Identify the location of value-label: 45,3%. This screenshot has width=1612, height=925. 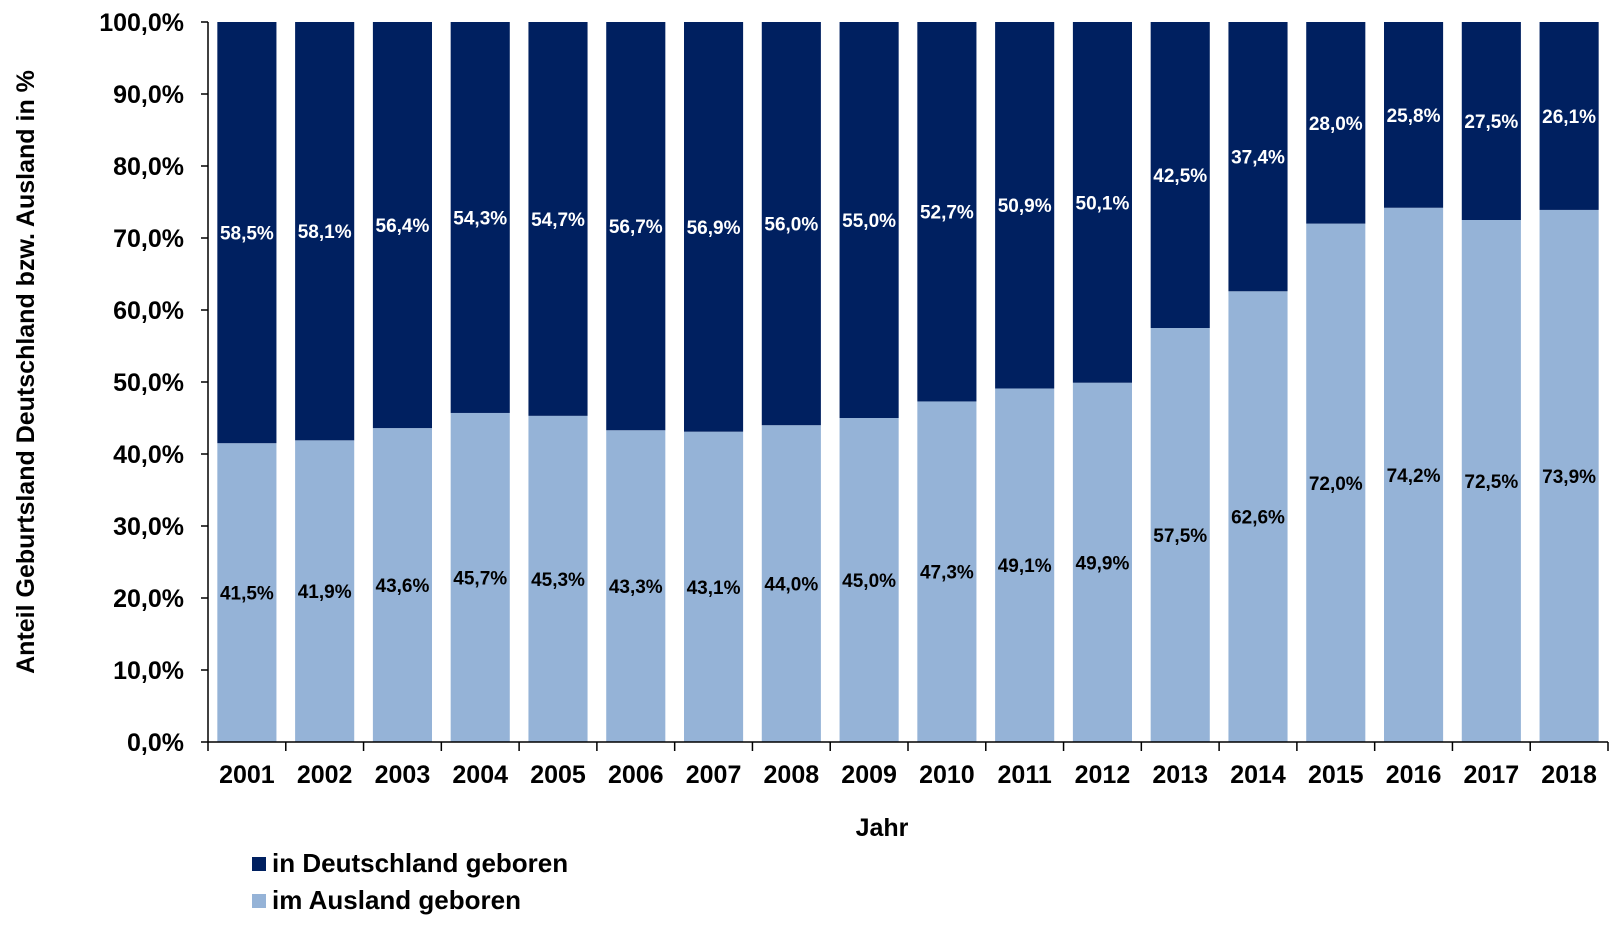
(558, 580).